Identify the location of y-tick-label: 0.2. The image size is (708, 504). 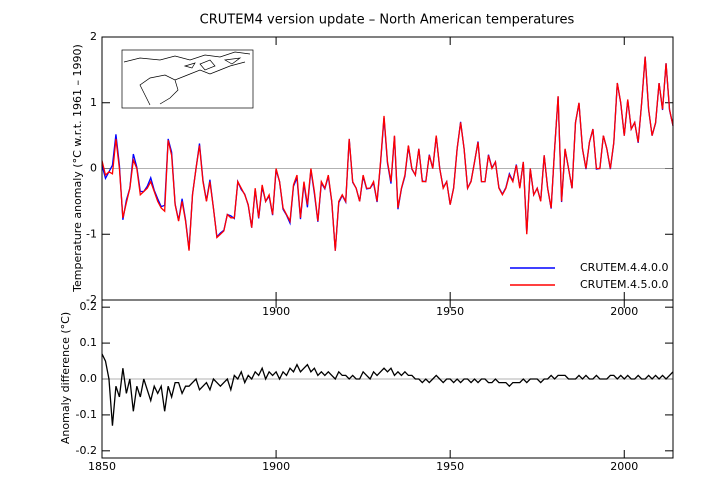
(89, 306).